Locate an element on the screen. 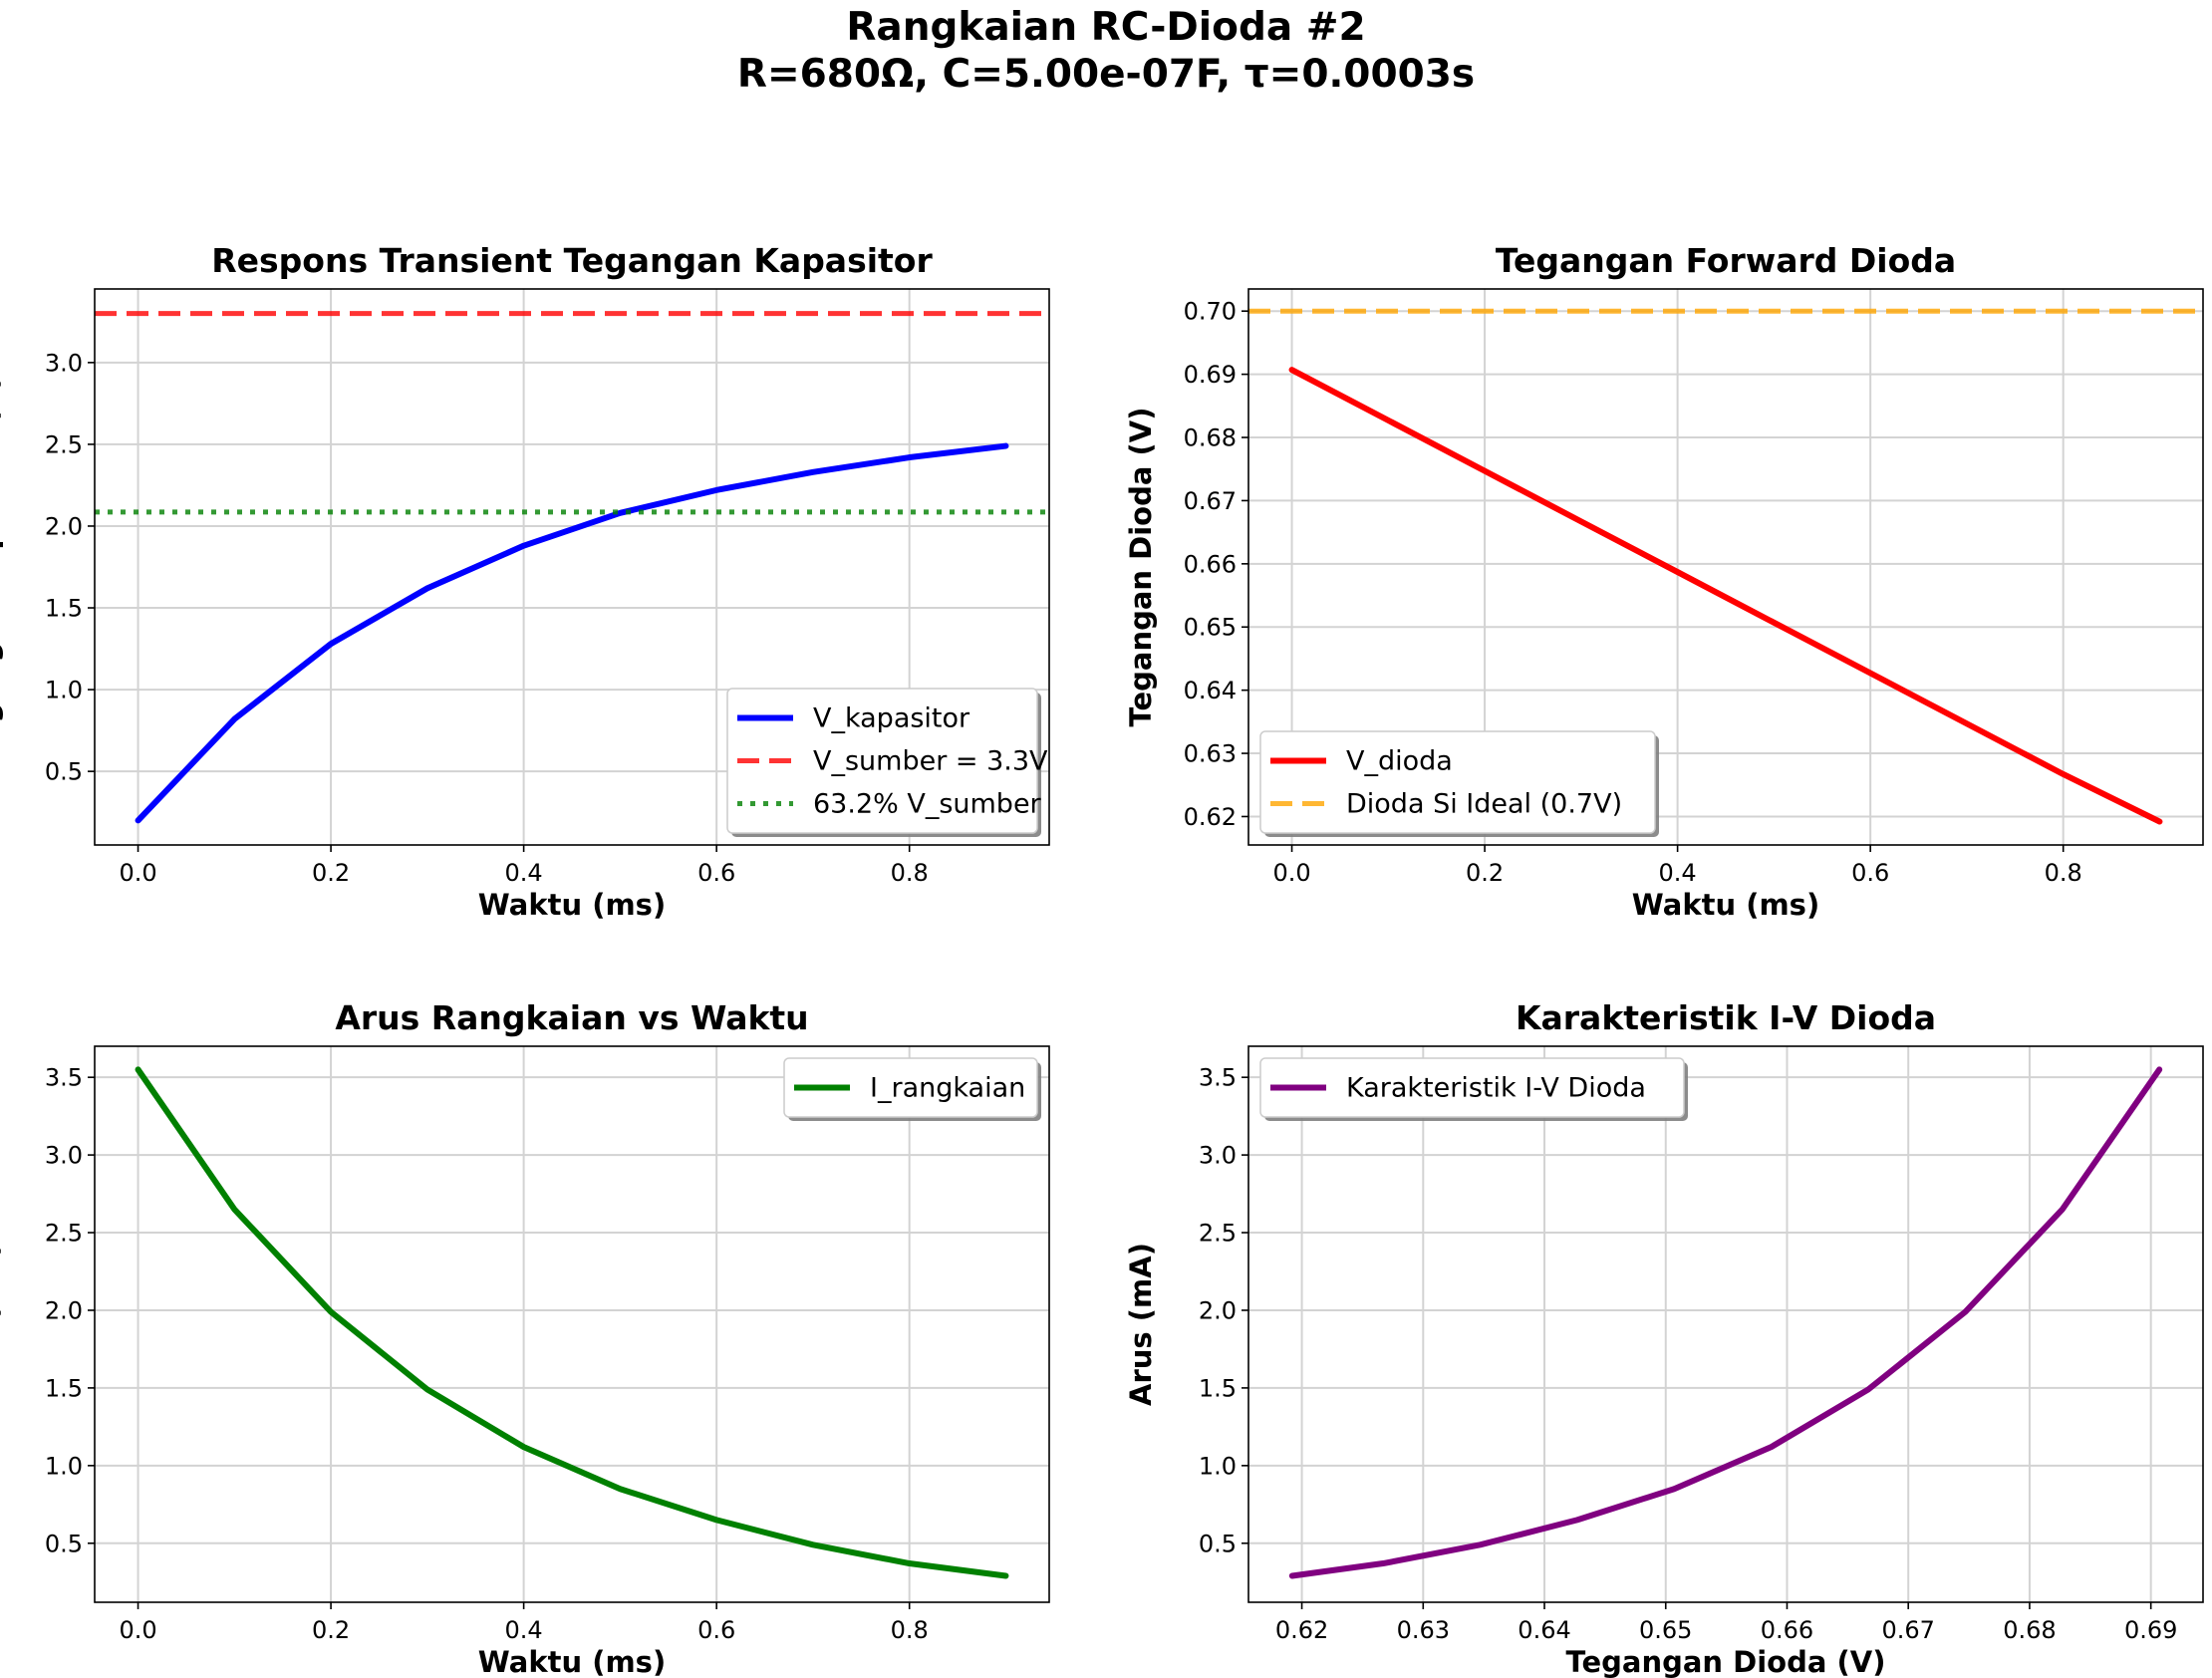 The width and height of the screenshot is (2212, 1678). legend-label: V_kapasitor is located at coordinates (892, 719).